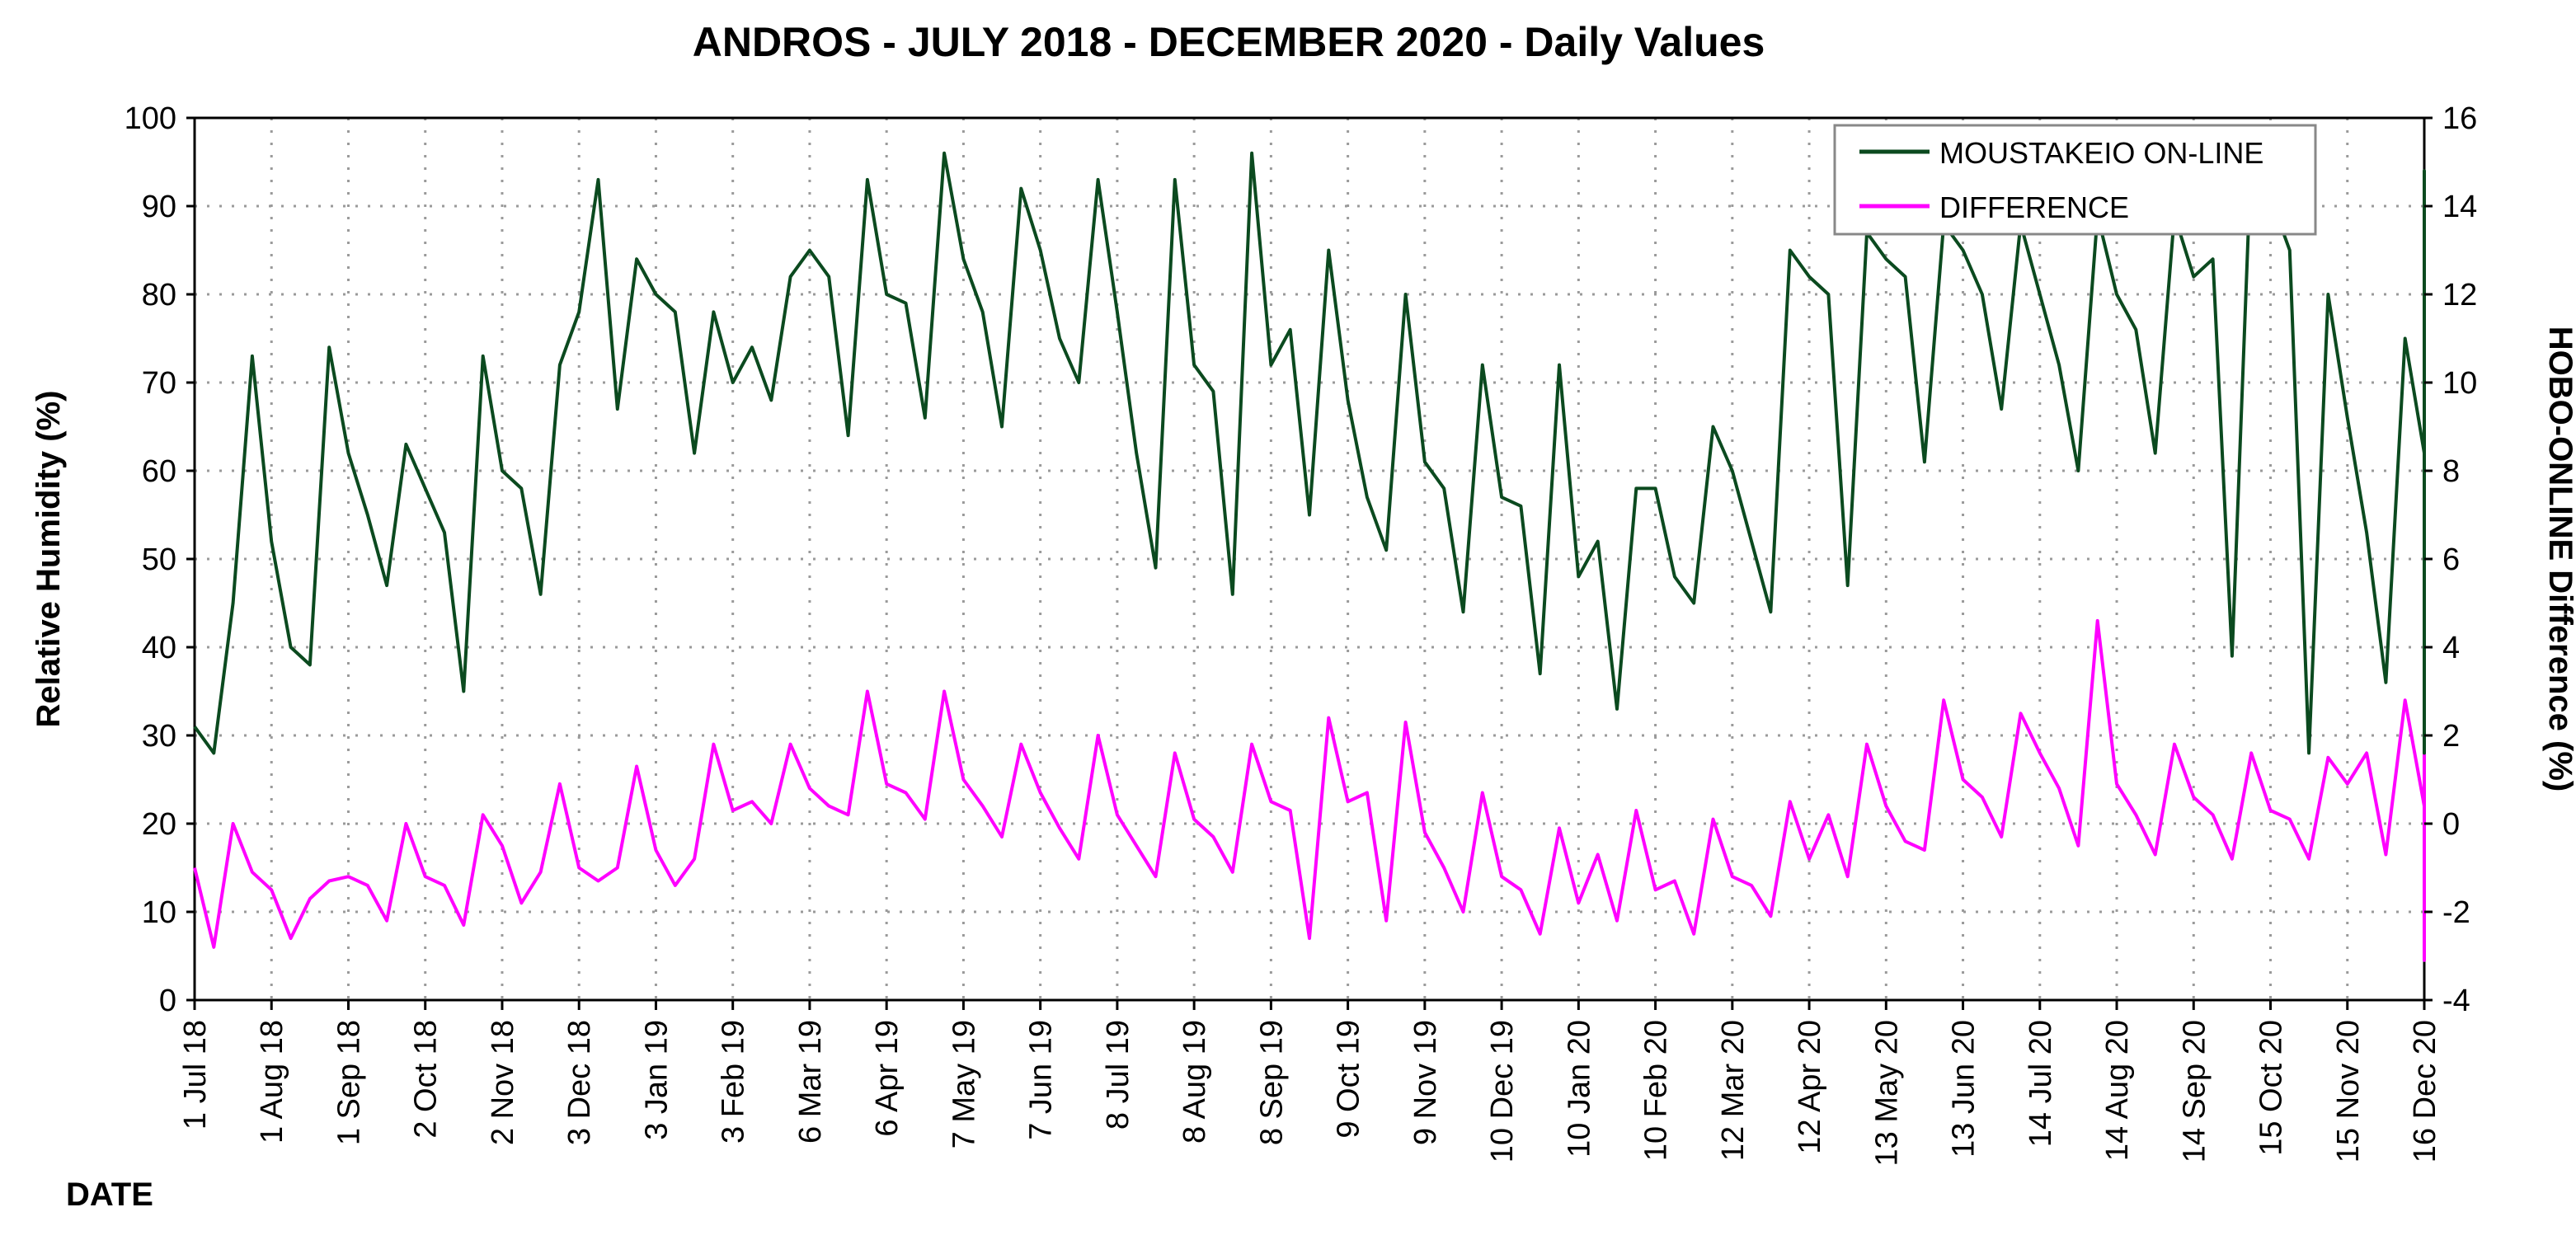 The height and width of the screenshot is (1240, 2576). What do you see at coordinates (1041, 1080) in the screenshot?
I see `x-tick-label: 7 Jun 19` at bounding box center [1041, 1080].